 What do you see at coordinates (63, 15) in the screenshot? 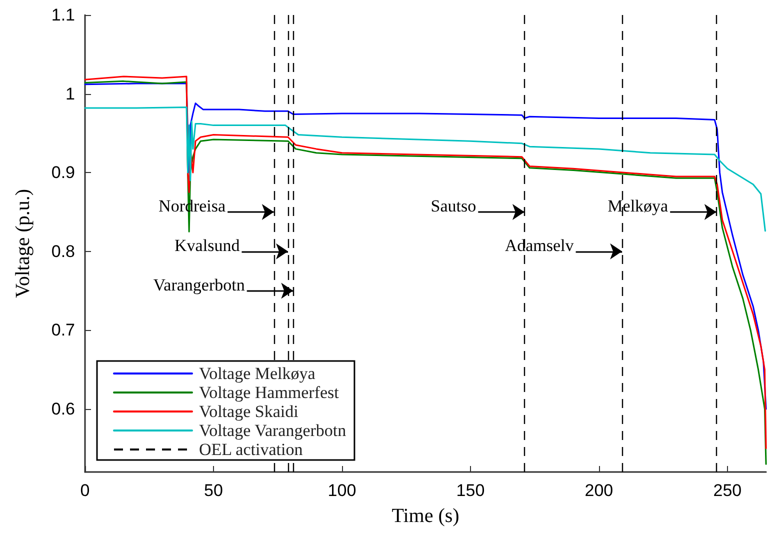
I see `y-tick-label: 1.1` at bounding box center [63, 15].